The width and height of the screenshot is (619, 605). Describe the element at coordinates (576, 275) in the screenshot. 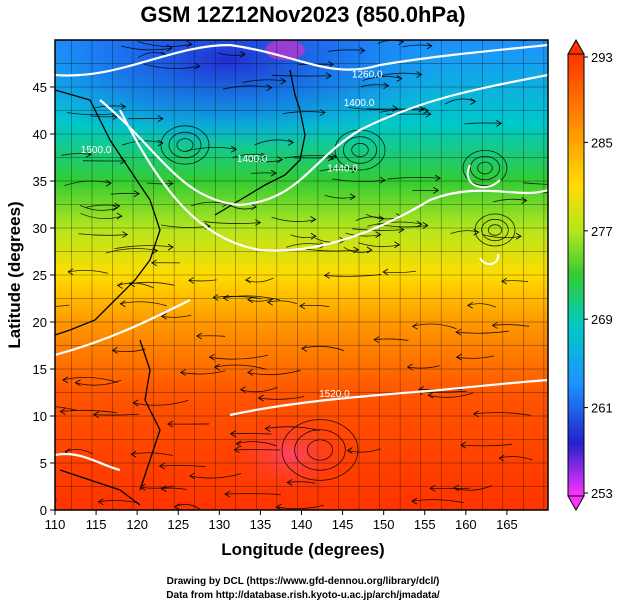

I see `colorbar-scale` at that location.